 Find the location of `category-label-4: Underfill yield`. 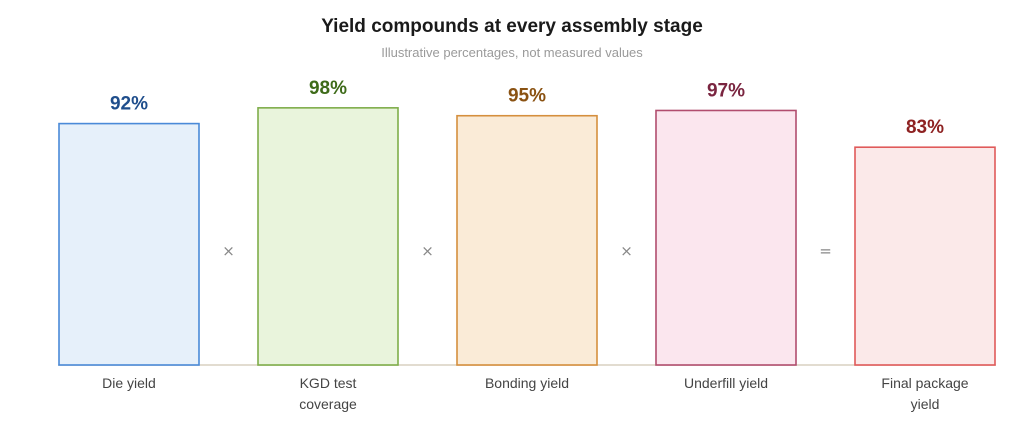

category-label-4: Underfill yield is located at coordinates (726, 383).